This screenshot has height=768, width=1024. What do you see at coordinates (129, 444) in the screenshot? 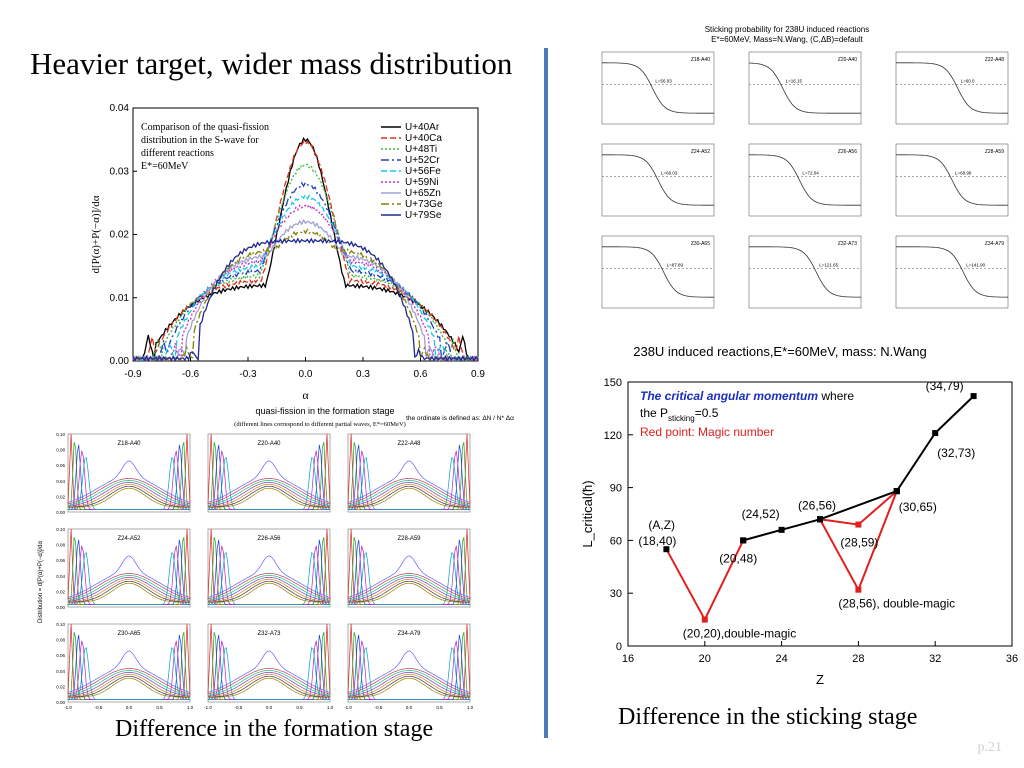
I see `panel-label: Z18-A40` at bounding box center [129, 444].